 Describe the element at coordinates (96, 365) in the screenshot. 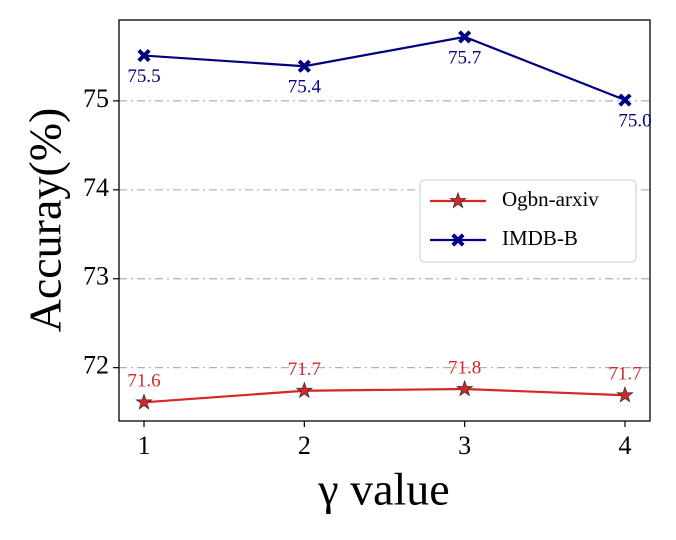

I see `y-tick-label: 72` at that location.